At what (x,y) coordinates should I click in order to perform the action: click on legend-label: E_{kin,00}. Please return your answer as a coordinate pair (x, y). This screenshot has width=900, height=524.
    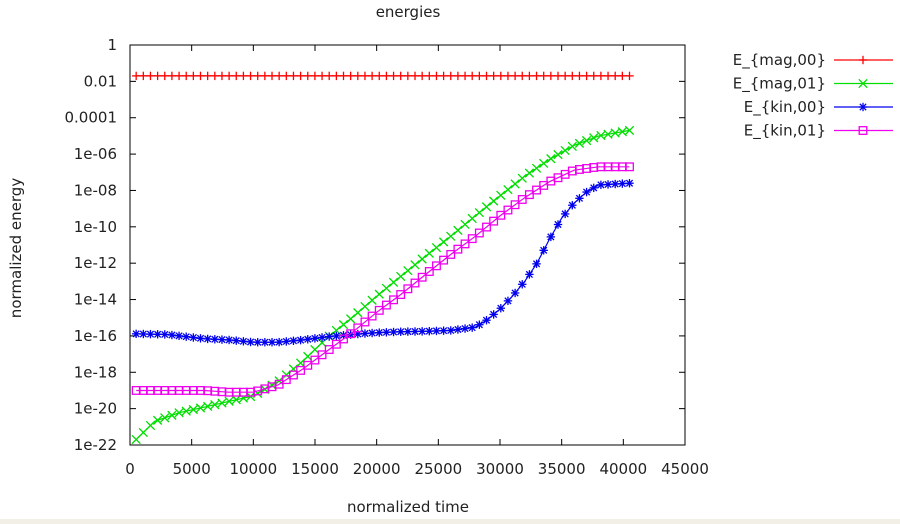
    Looking at the image, I should click on (785, 107).